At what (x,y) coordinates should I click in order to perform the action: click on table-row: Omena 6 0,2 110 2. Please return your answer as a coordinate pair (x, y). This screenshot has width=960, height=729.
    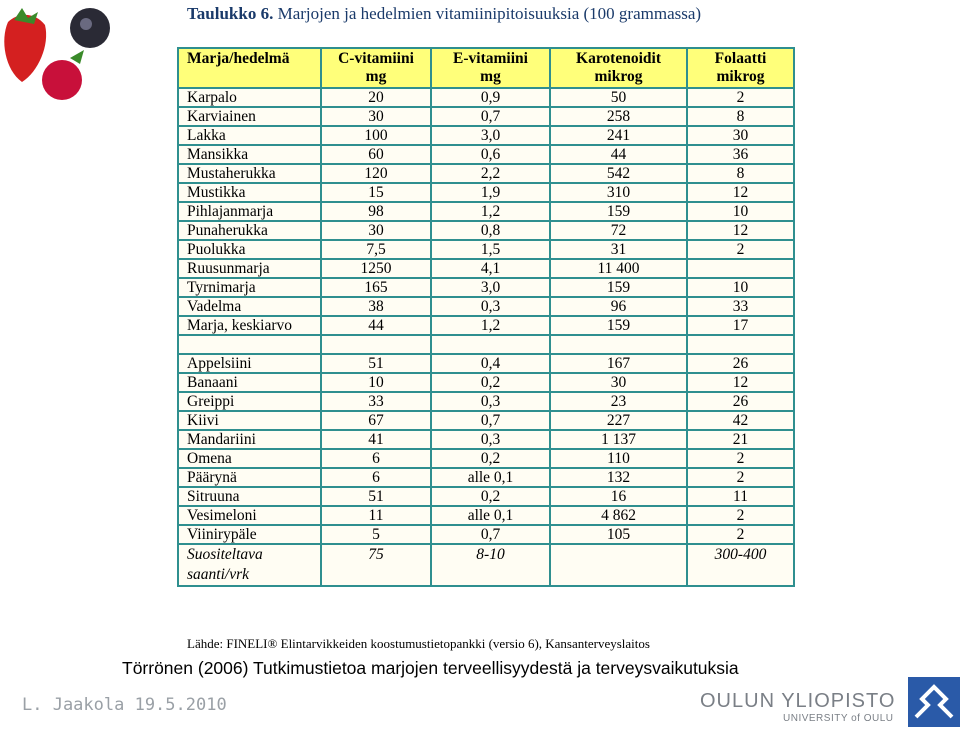
    Looking at the image, I should click on (486, 458).